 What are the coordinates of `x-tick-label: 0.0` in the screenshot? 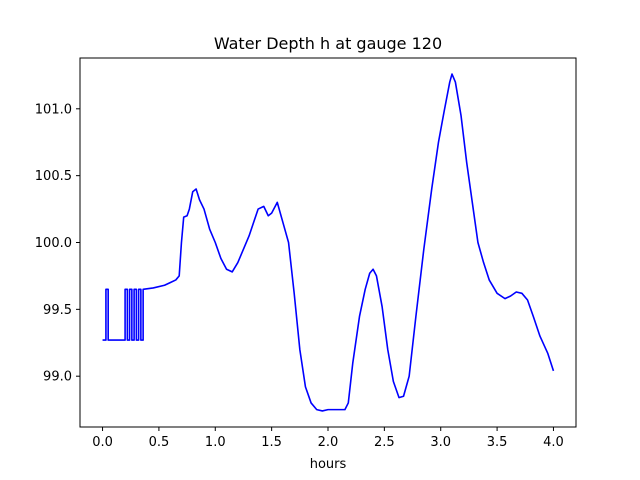 It's located at (102, 442).